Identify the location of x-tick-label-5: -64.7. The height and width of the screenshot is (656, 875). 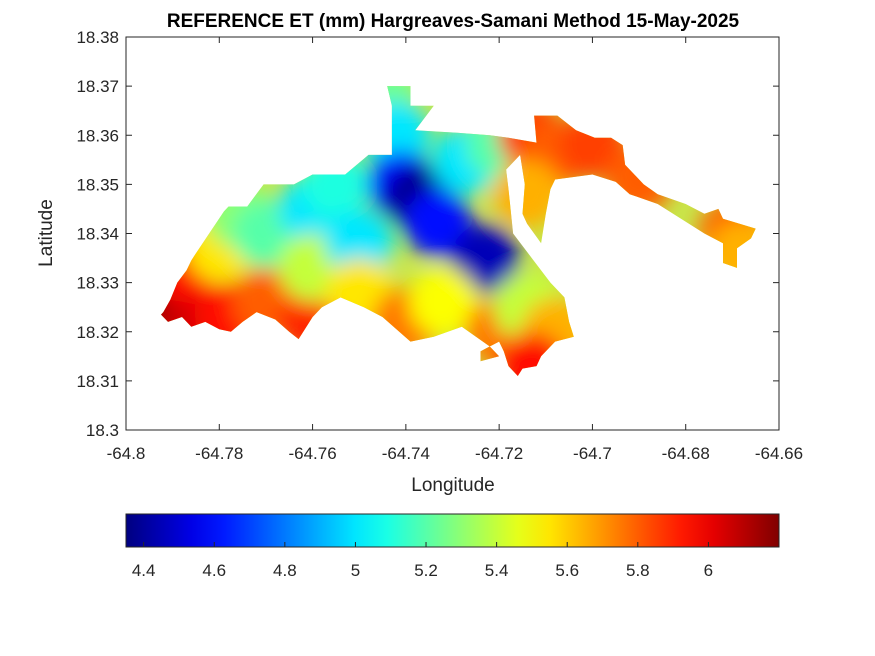
(592, 453).